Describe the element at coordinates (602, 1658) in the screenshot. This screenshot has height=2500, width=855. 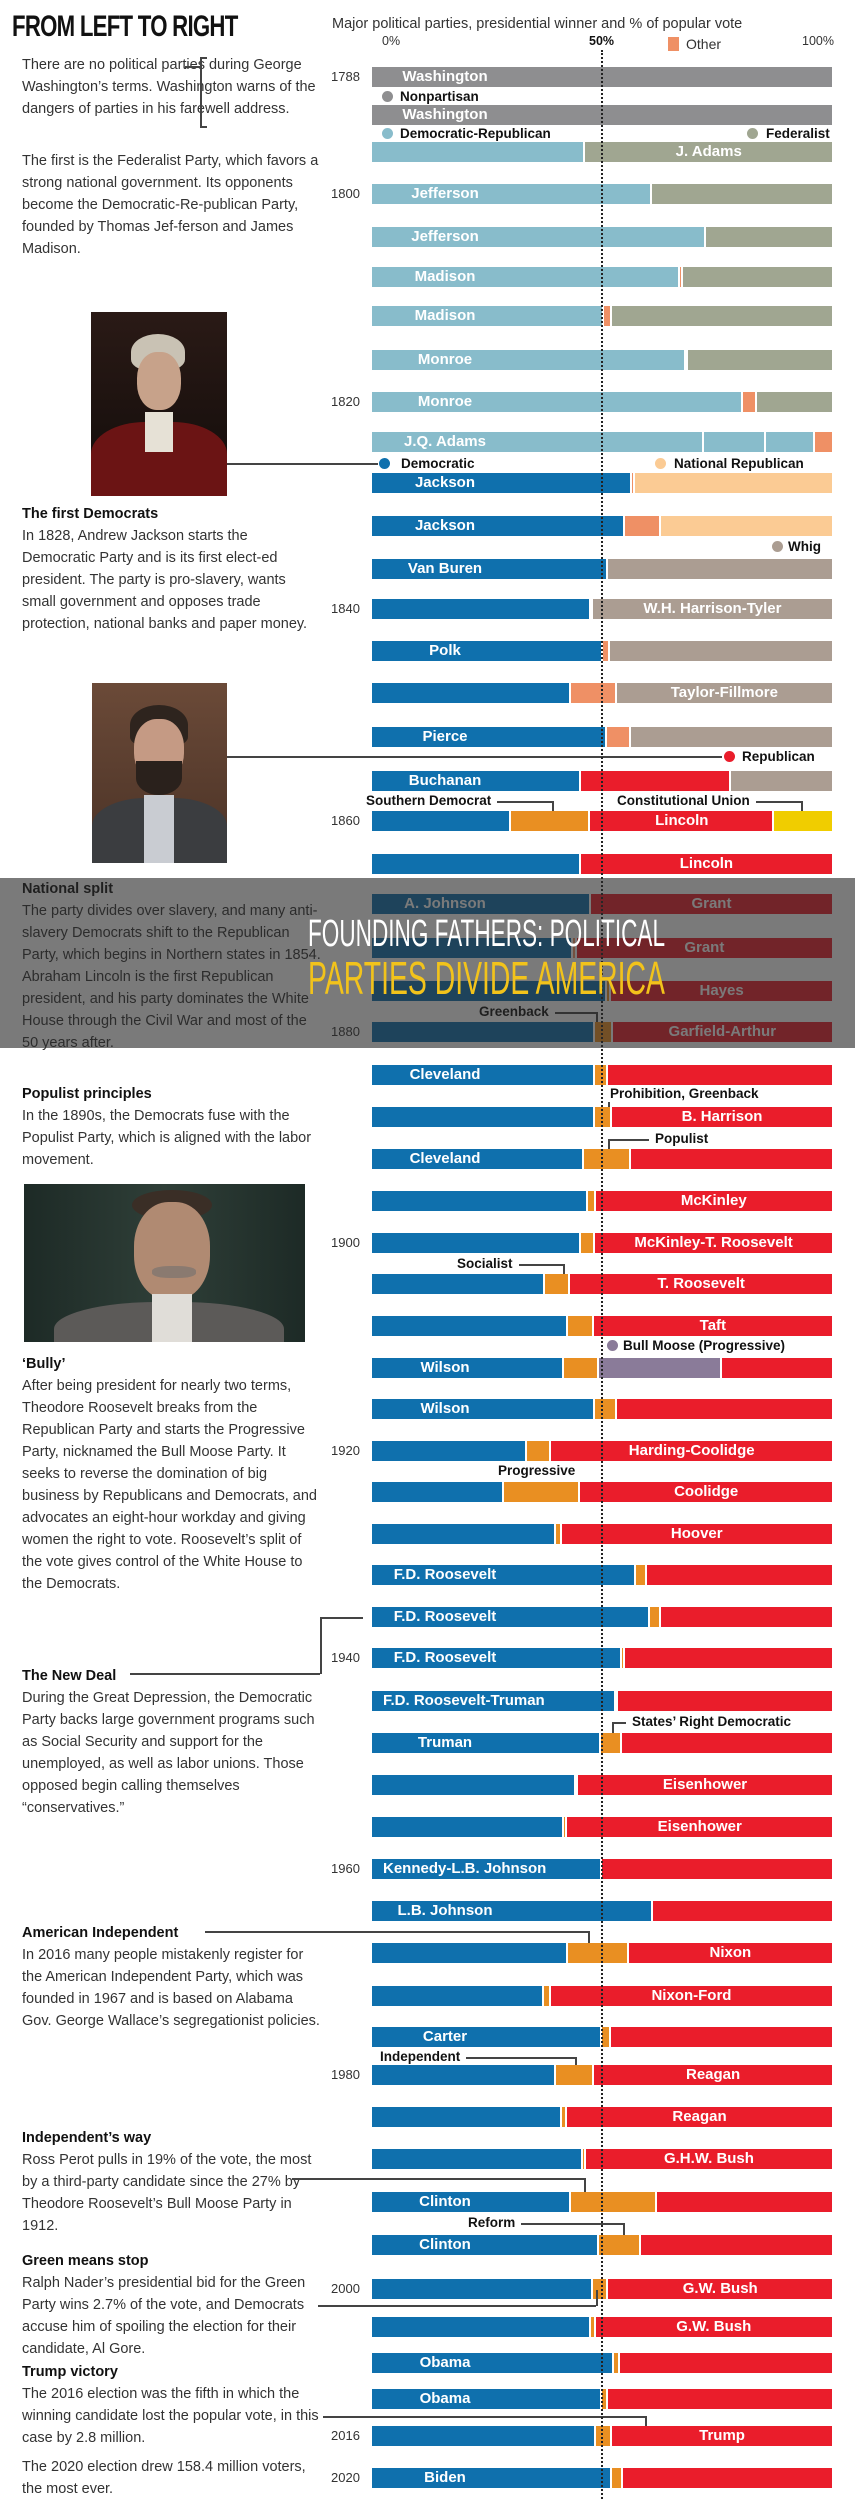
I see `election-bar-1940` at that location.